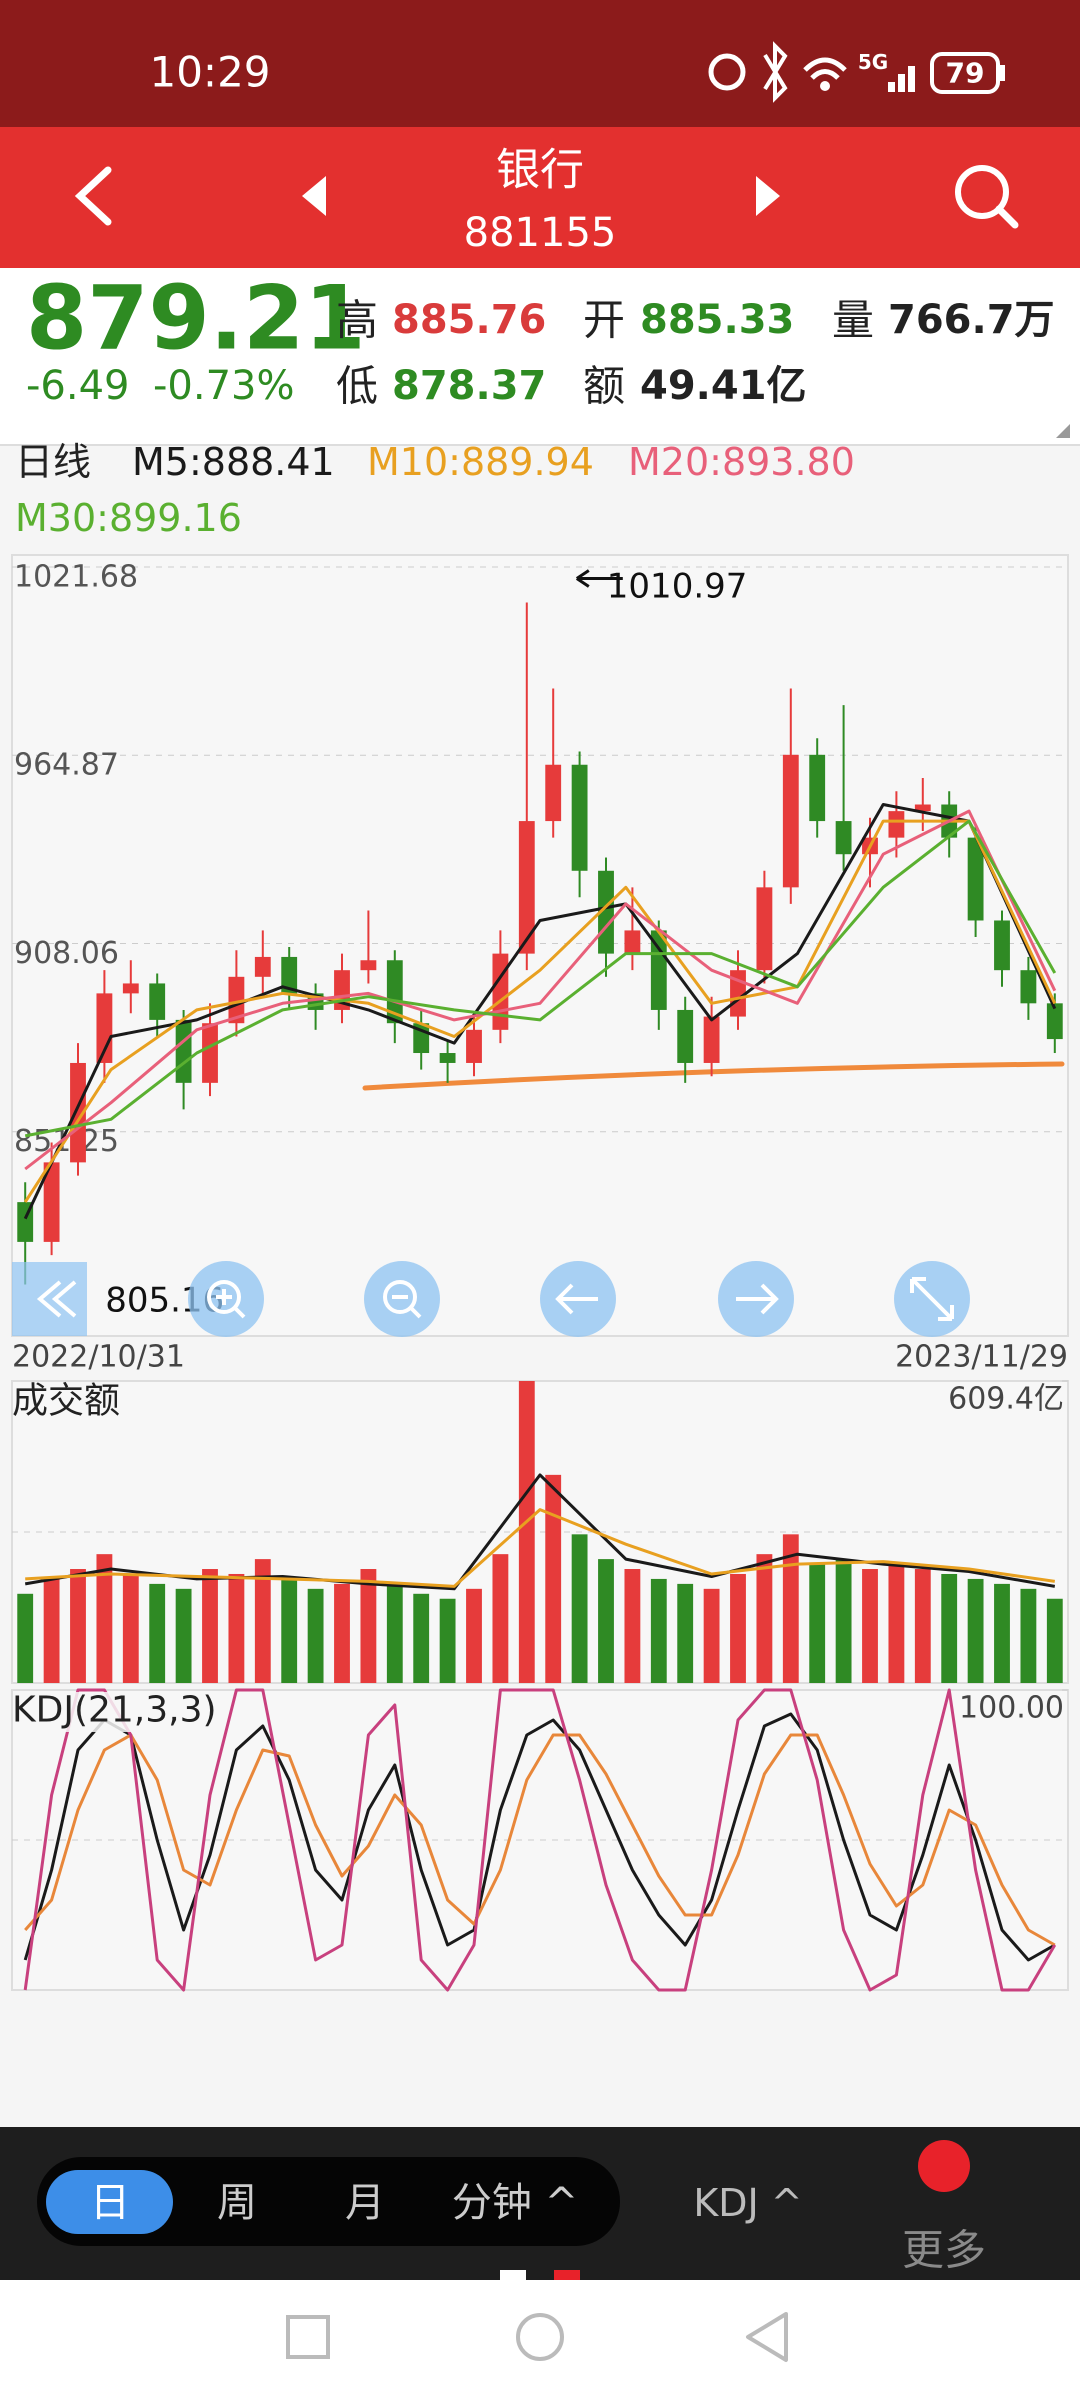 The height and width of the screenshot is (2400, 1080). I want to click on page-dot, so click(513, 2275).